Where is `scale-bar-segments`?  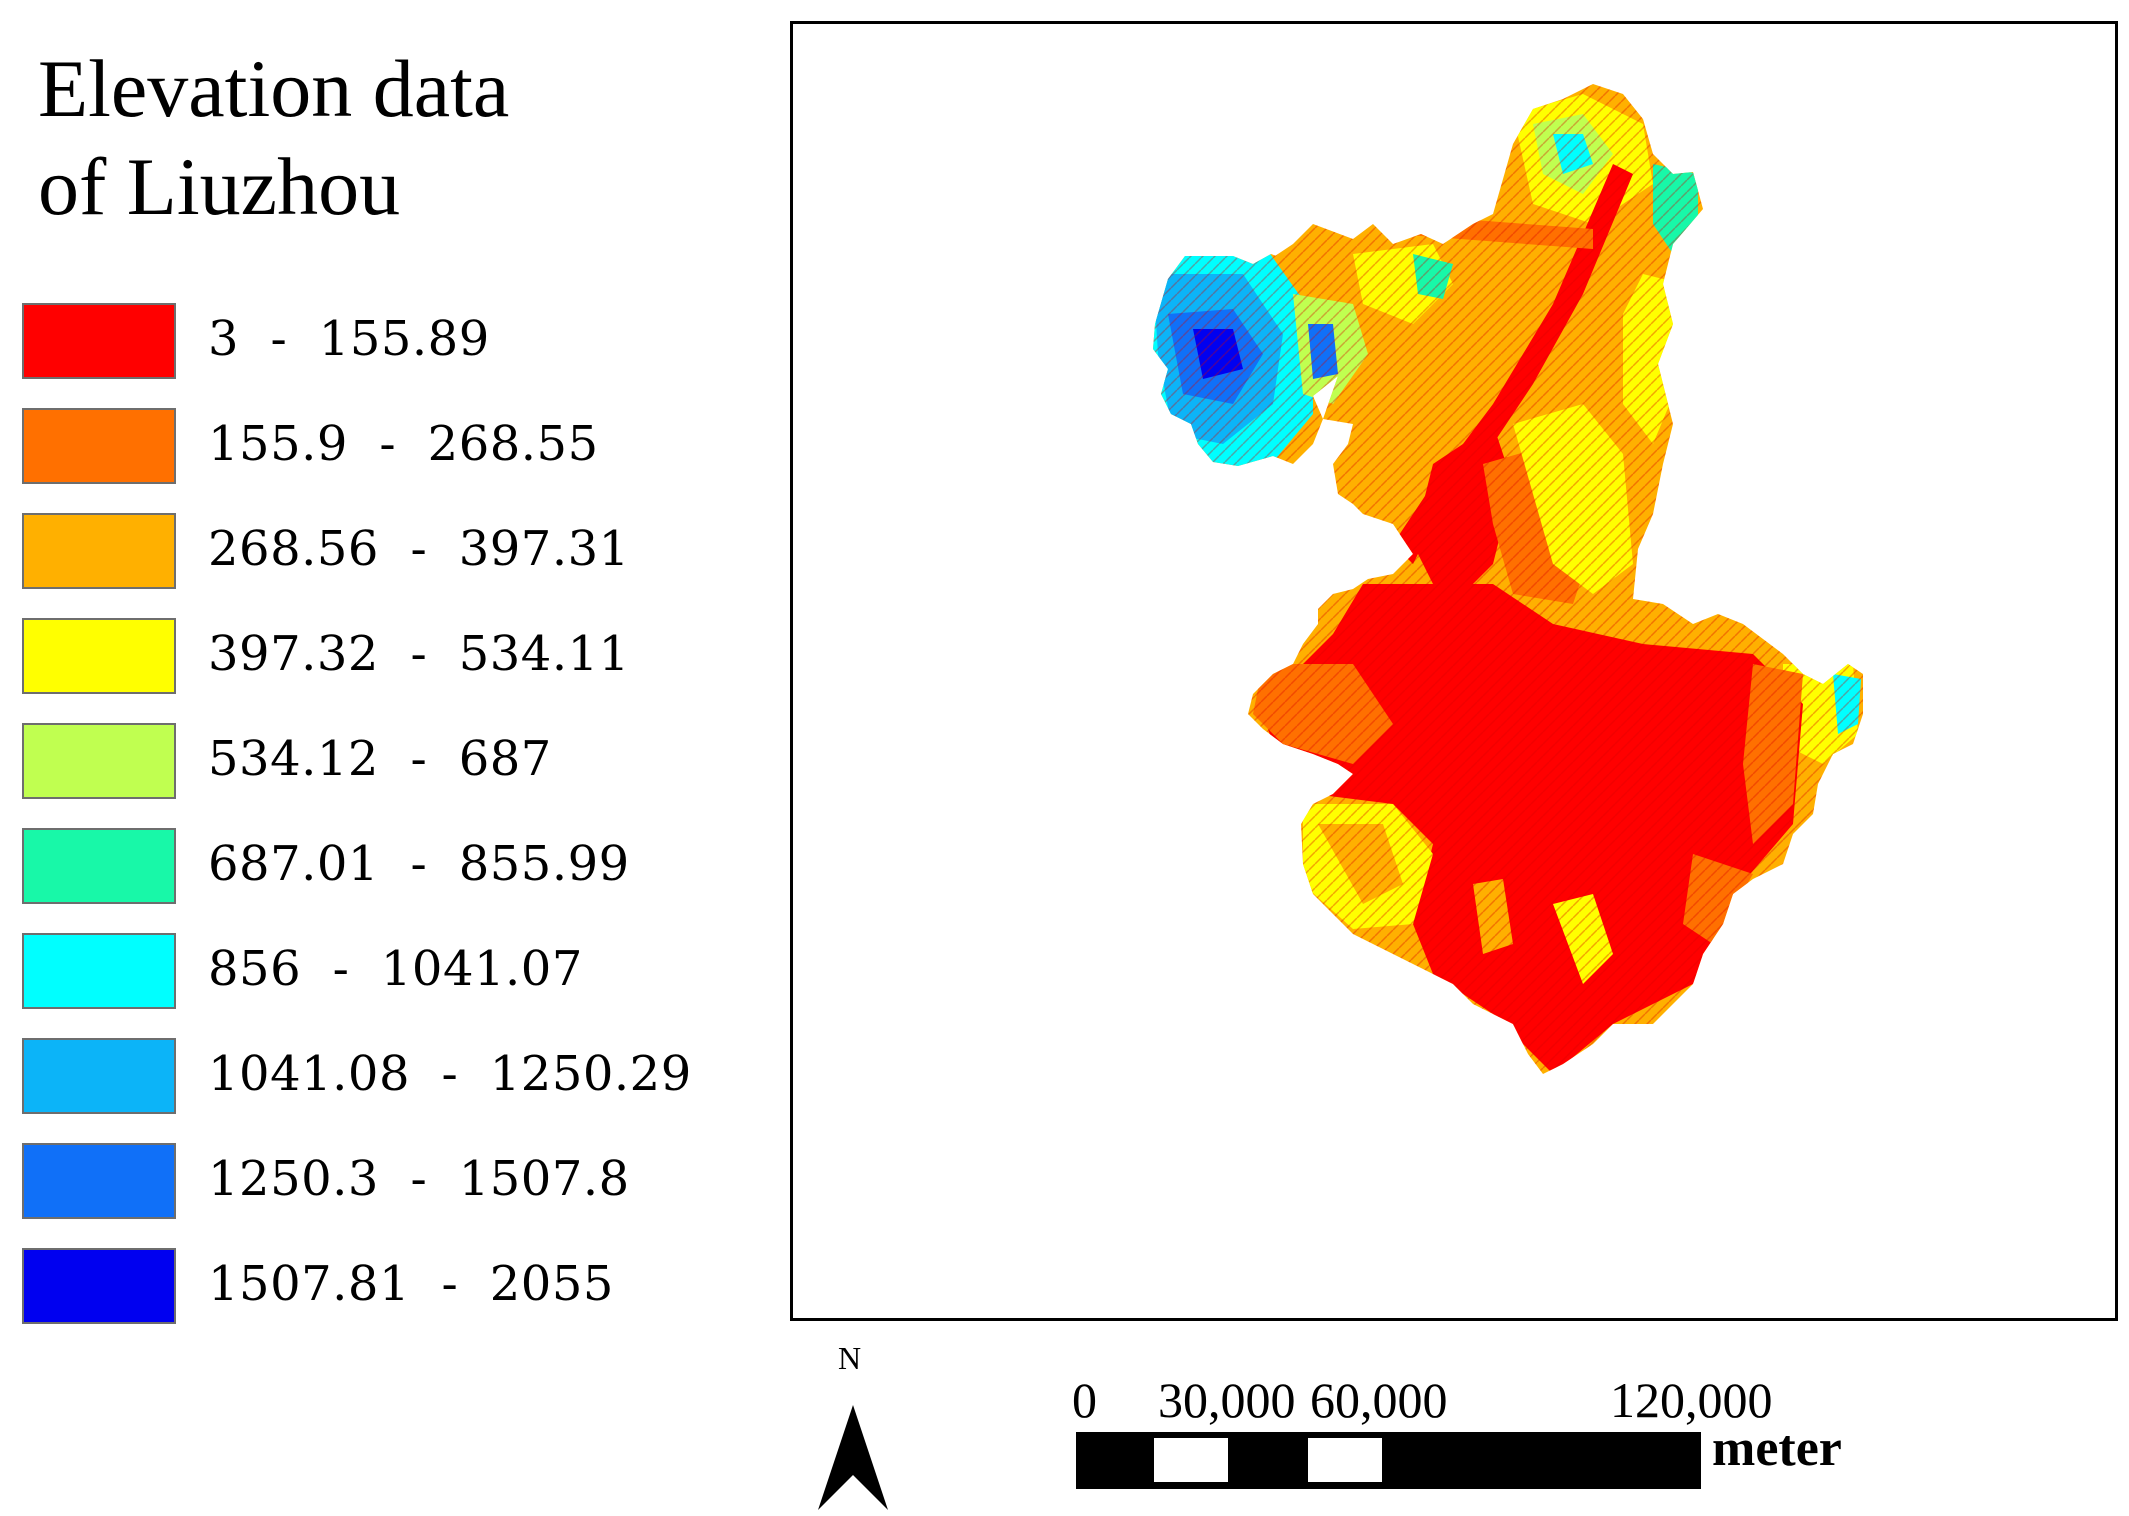 scale-bar-segments is located at coordinates (1388, 1460).